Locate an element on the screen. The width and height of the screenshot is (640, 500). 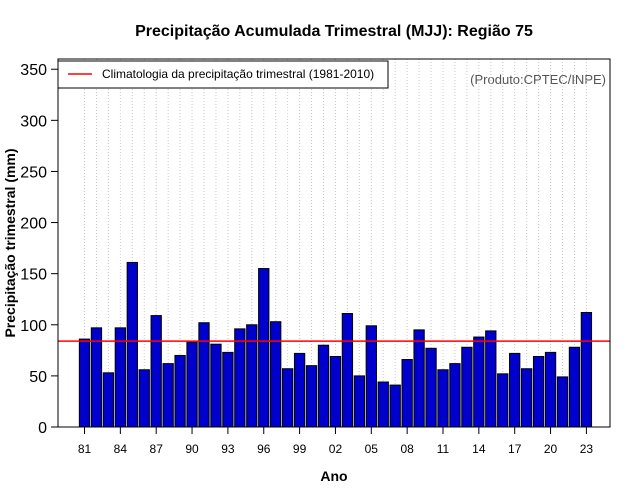
x-axis-label: Ano is located at coordinates (333, 476).